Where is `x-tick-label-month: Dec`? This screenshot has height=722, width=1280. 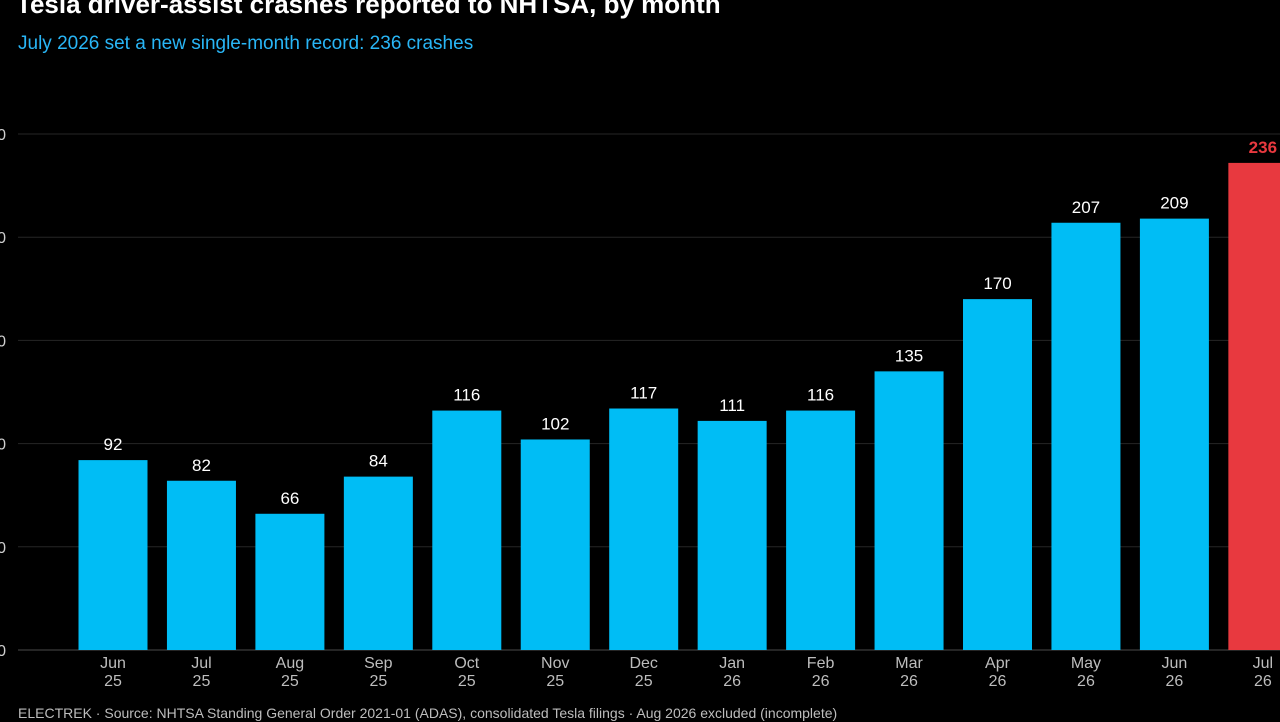
x-tick-label-month: Dec is located at coordinates (643, 663).